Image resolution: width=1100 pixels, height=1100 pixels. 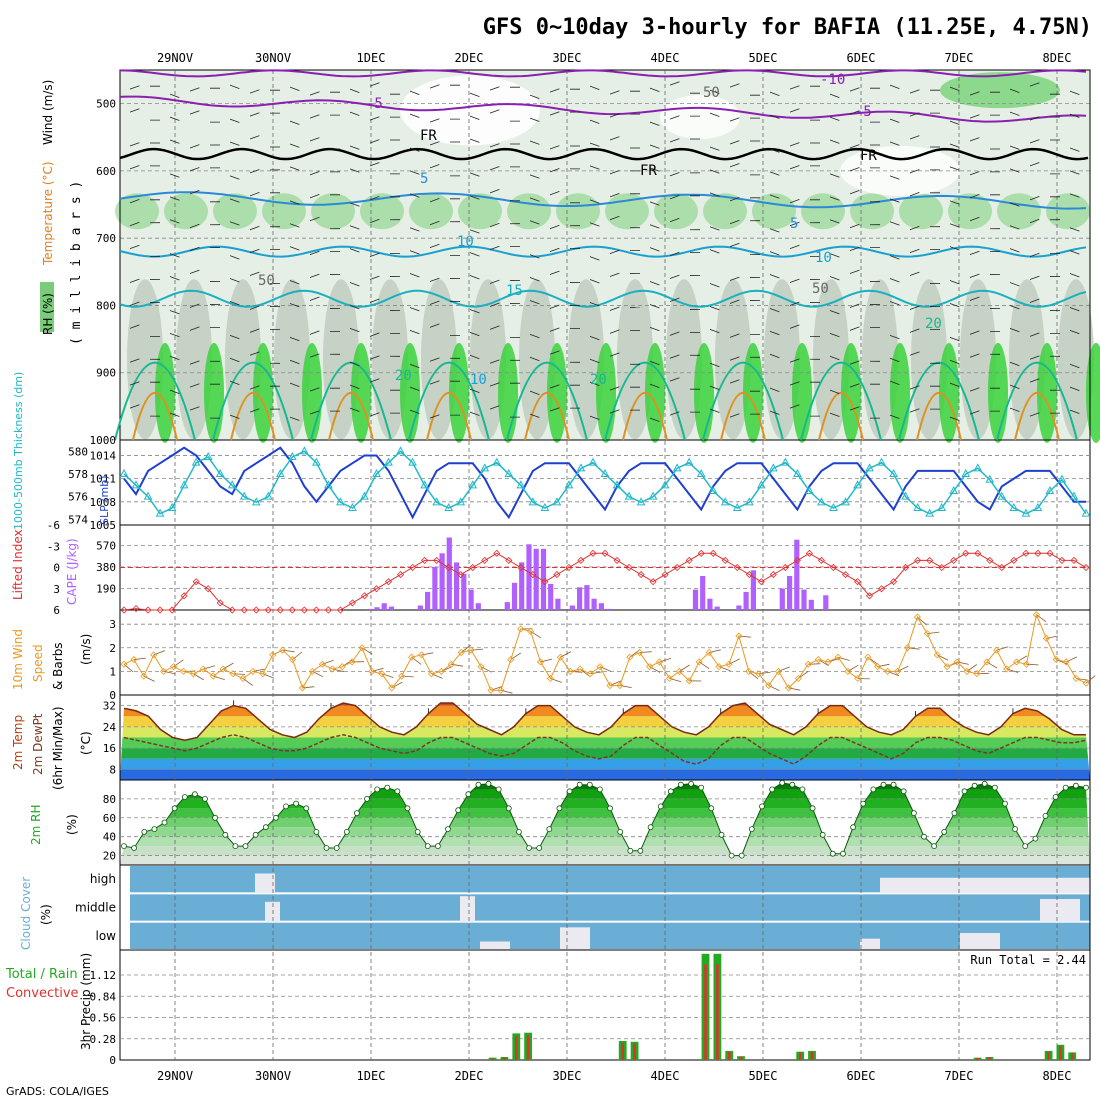 What do you see at coordinates (72, 571) in the screenshot?
I see `ylabel-cape: CAPE (J/kg)` at bounding box center [72, 571].